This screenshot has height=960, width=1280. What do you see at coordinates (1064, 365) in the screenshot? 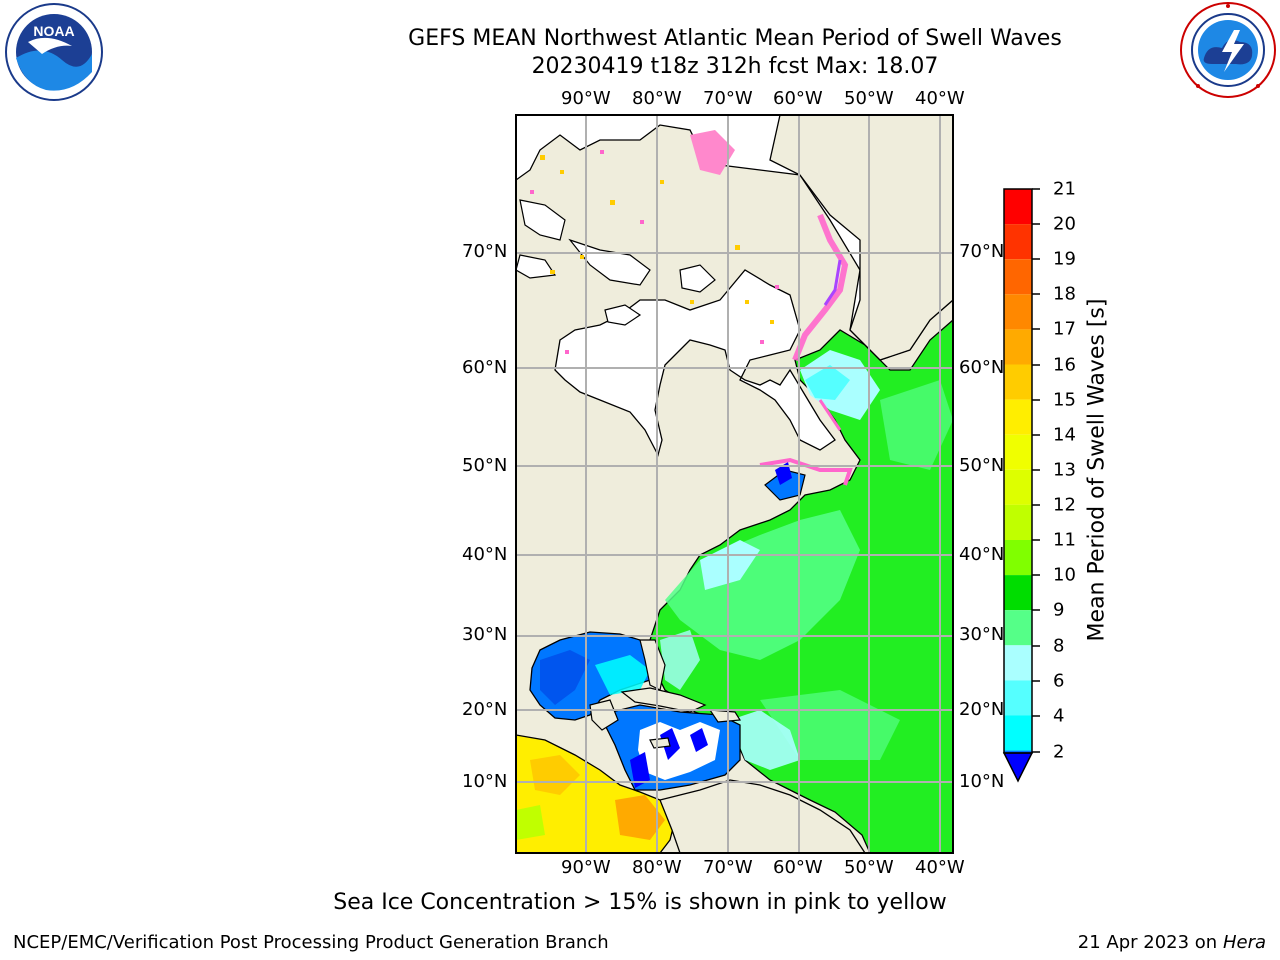
I see `colorbar-tick-label: 16` at bounding box center [1064, 365].